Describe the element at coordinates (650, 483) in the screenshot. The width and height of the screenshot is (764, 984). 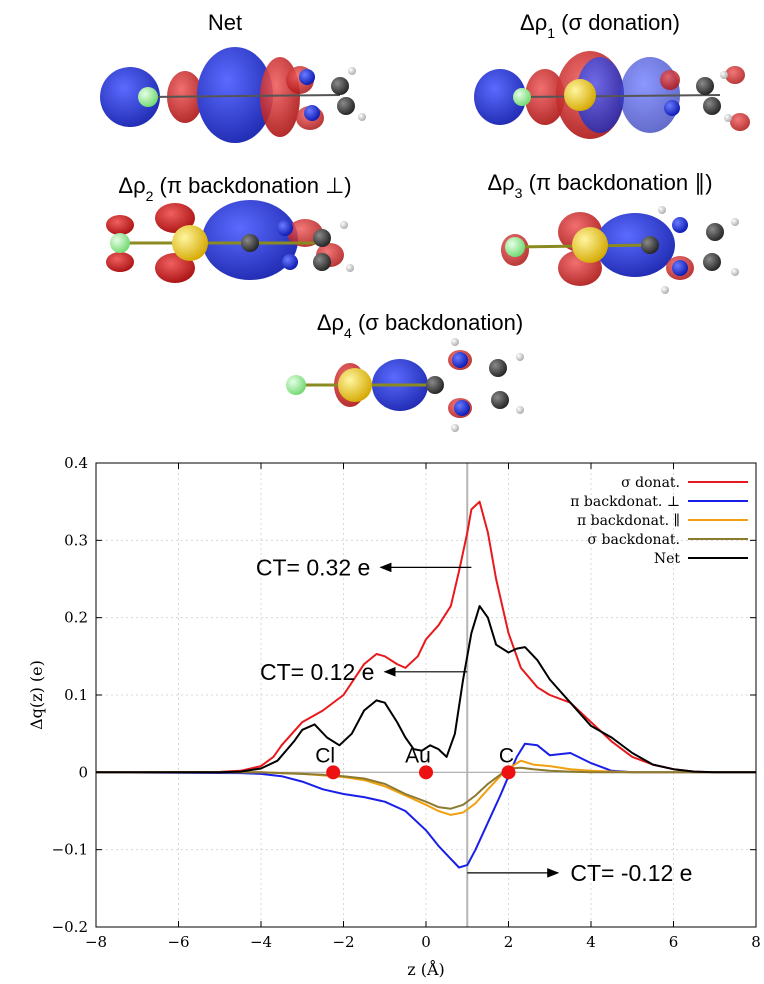
I see `legend-label: σ donat.` at that location.